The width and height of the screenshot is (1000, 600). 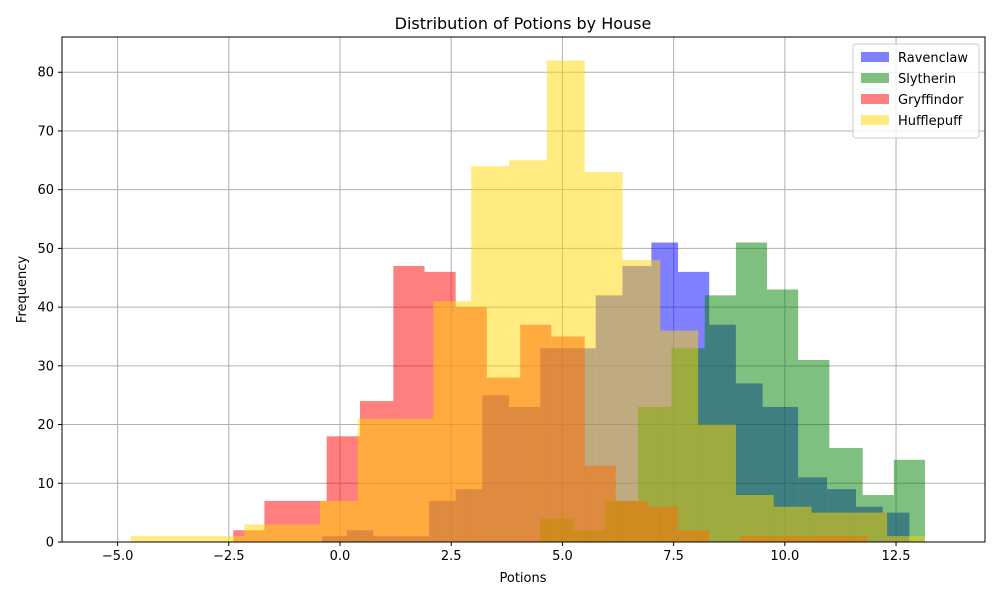 I want to click on x-tick-label: 12.5, so click(x=896, y=556).